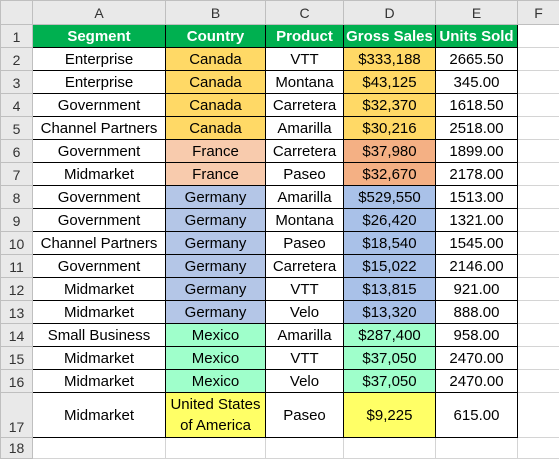 The height and width of the screenshot is (459, 559). What do you see at coordinates (99, 82) in the screenshot?
I see `data-cell: Enterprise` at bounding box center [99, 82].